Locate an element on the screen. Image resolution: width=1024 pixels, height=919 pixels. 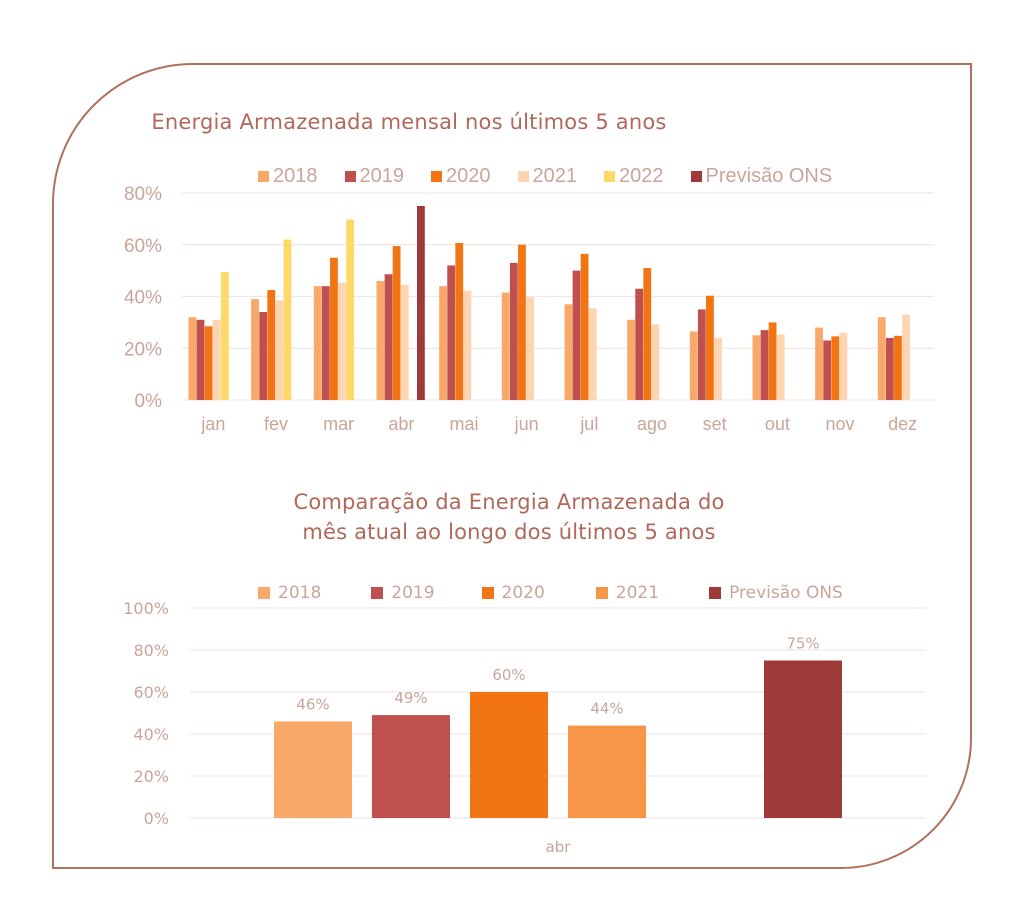
chart2-title-line-2: mês atual ao longo dos últimos 5 anos is located at coordinates (509, 532).